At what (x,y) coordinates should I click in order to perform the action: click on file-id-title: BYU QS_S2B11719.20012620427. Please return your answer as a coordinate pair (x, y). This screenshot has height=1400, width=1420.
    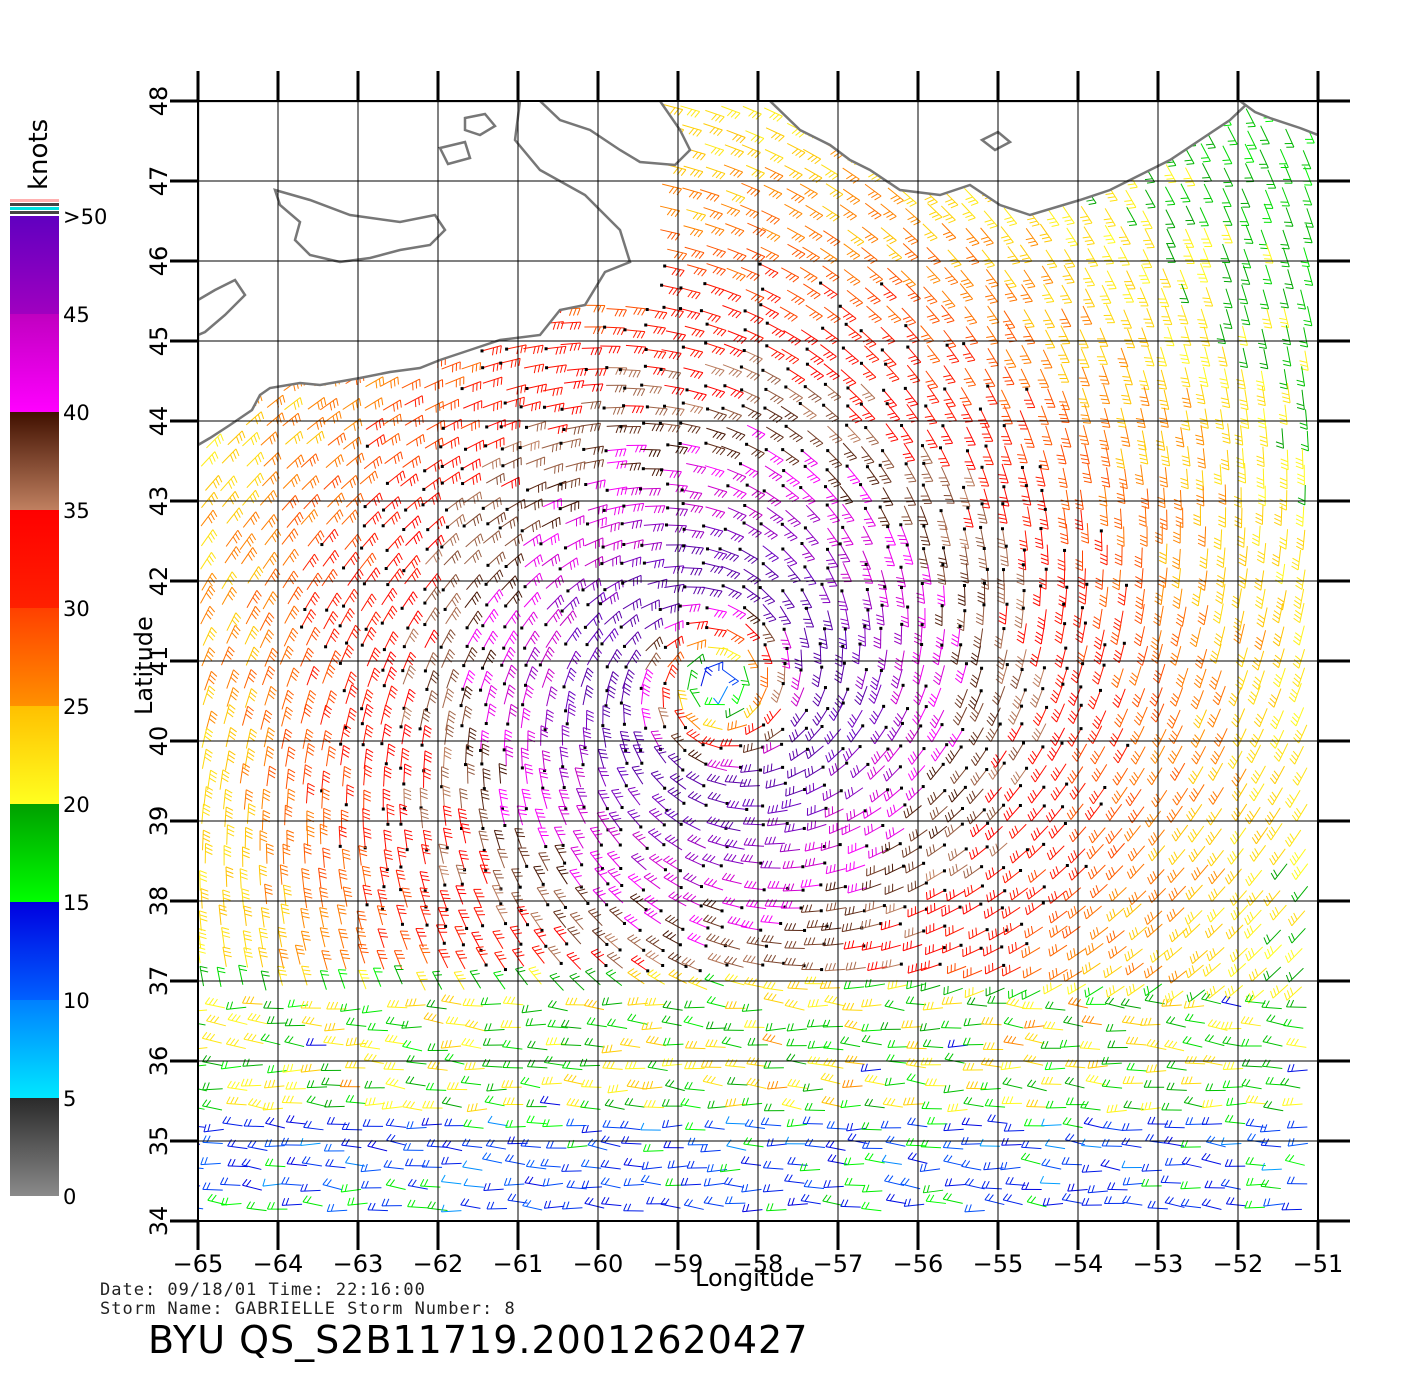
    Looking at the image, I should click on (478, 1340).